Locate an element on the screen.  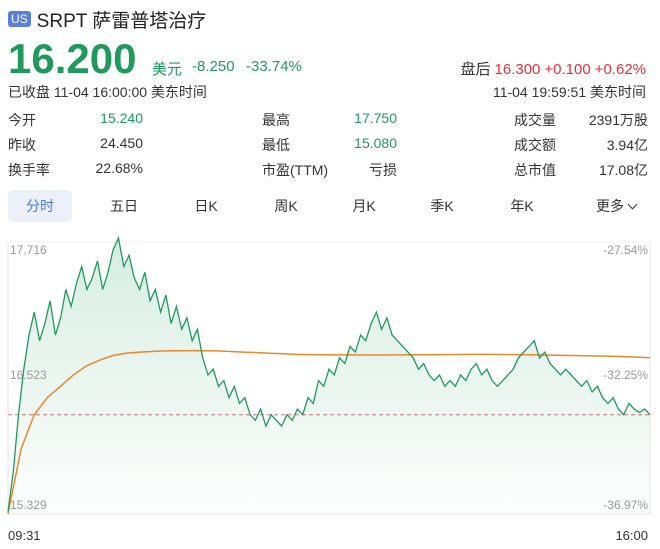
stat-value-high: 17.750 is located at coordinates (375, 118).